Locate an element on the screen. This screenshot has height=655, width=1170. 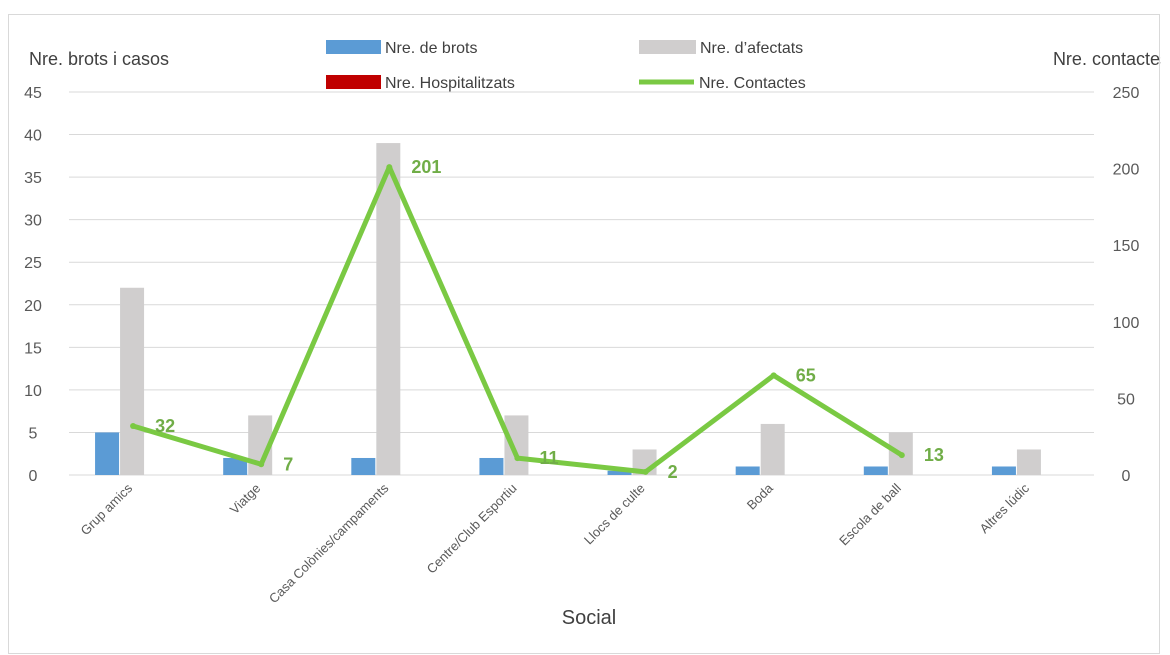
x-tick-label: Llocs de culte is located at coordinates (614, 514).